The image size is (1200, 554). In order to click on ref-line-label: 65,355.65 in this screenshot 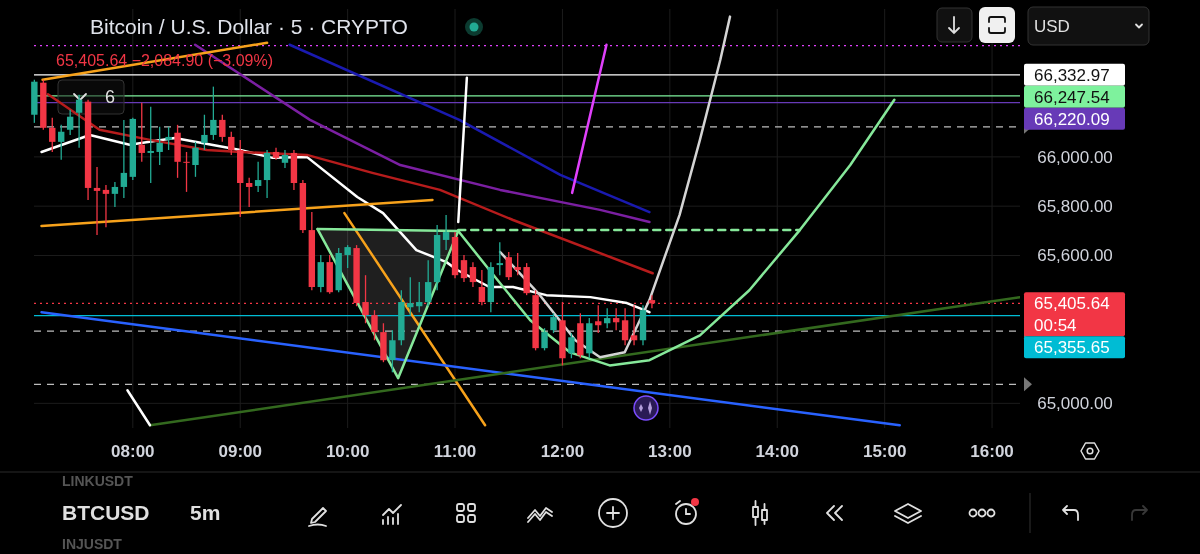, I will do `click(1072, 348)`.